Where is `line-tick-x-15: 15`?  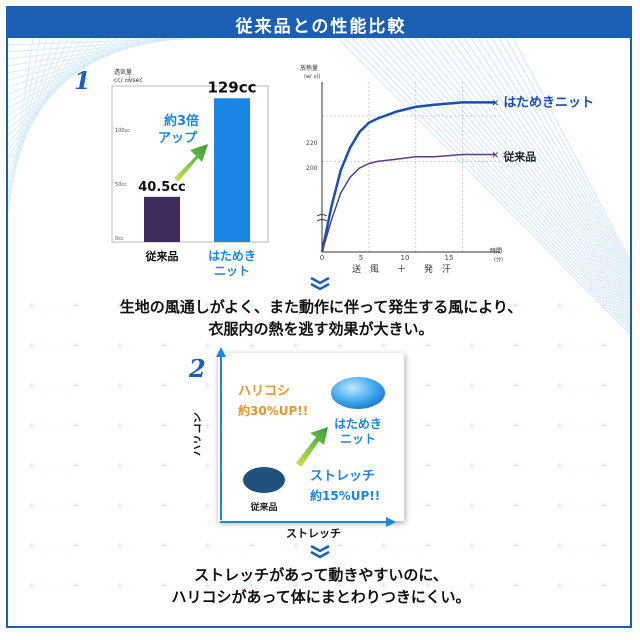 line-tick-x-15: 15 is located at coordinates (449, 258).